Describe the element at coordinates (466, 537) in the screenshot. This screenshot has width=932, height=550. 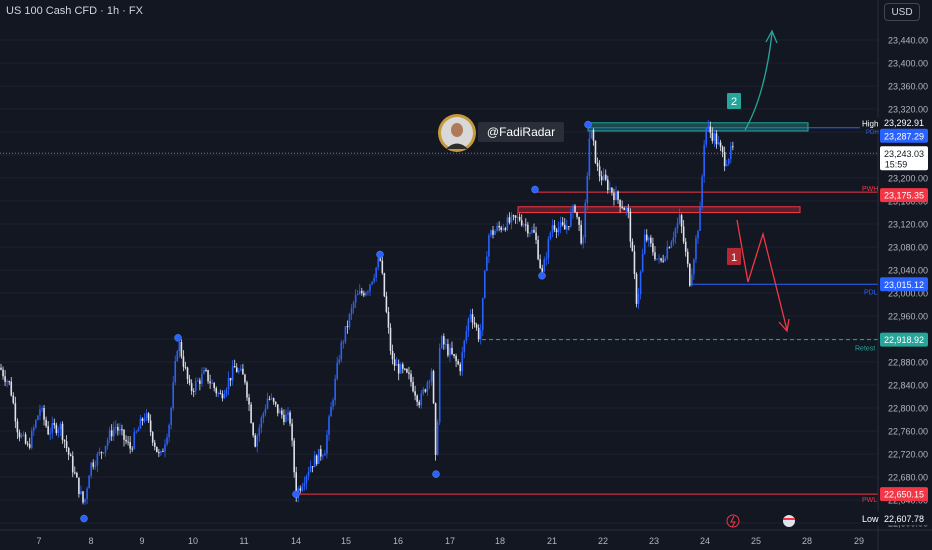
I see `time-axis: 7 8 9 10 11 14 15 16 17 18 21 22 23 24 25 28 29` at that location.